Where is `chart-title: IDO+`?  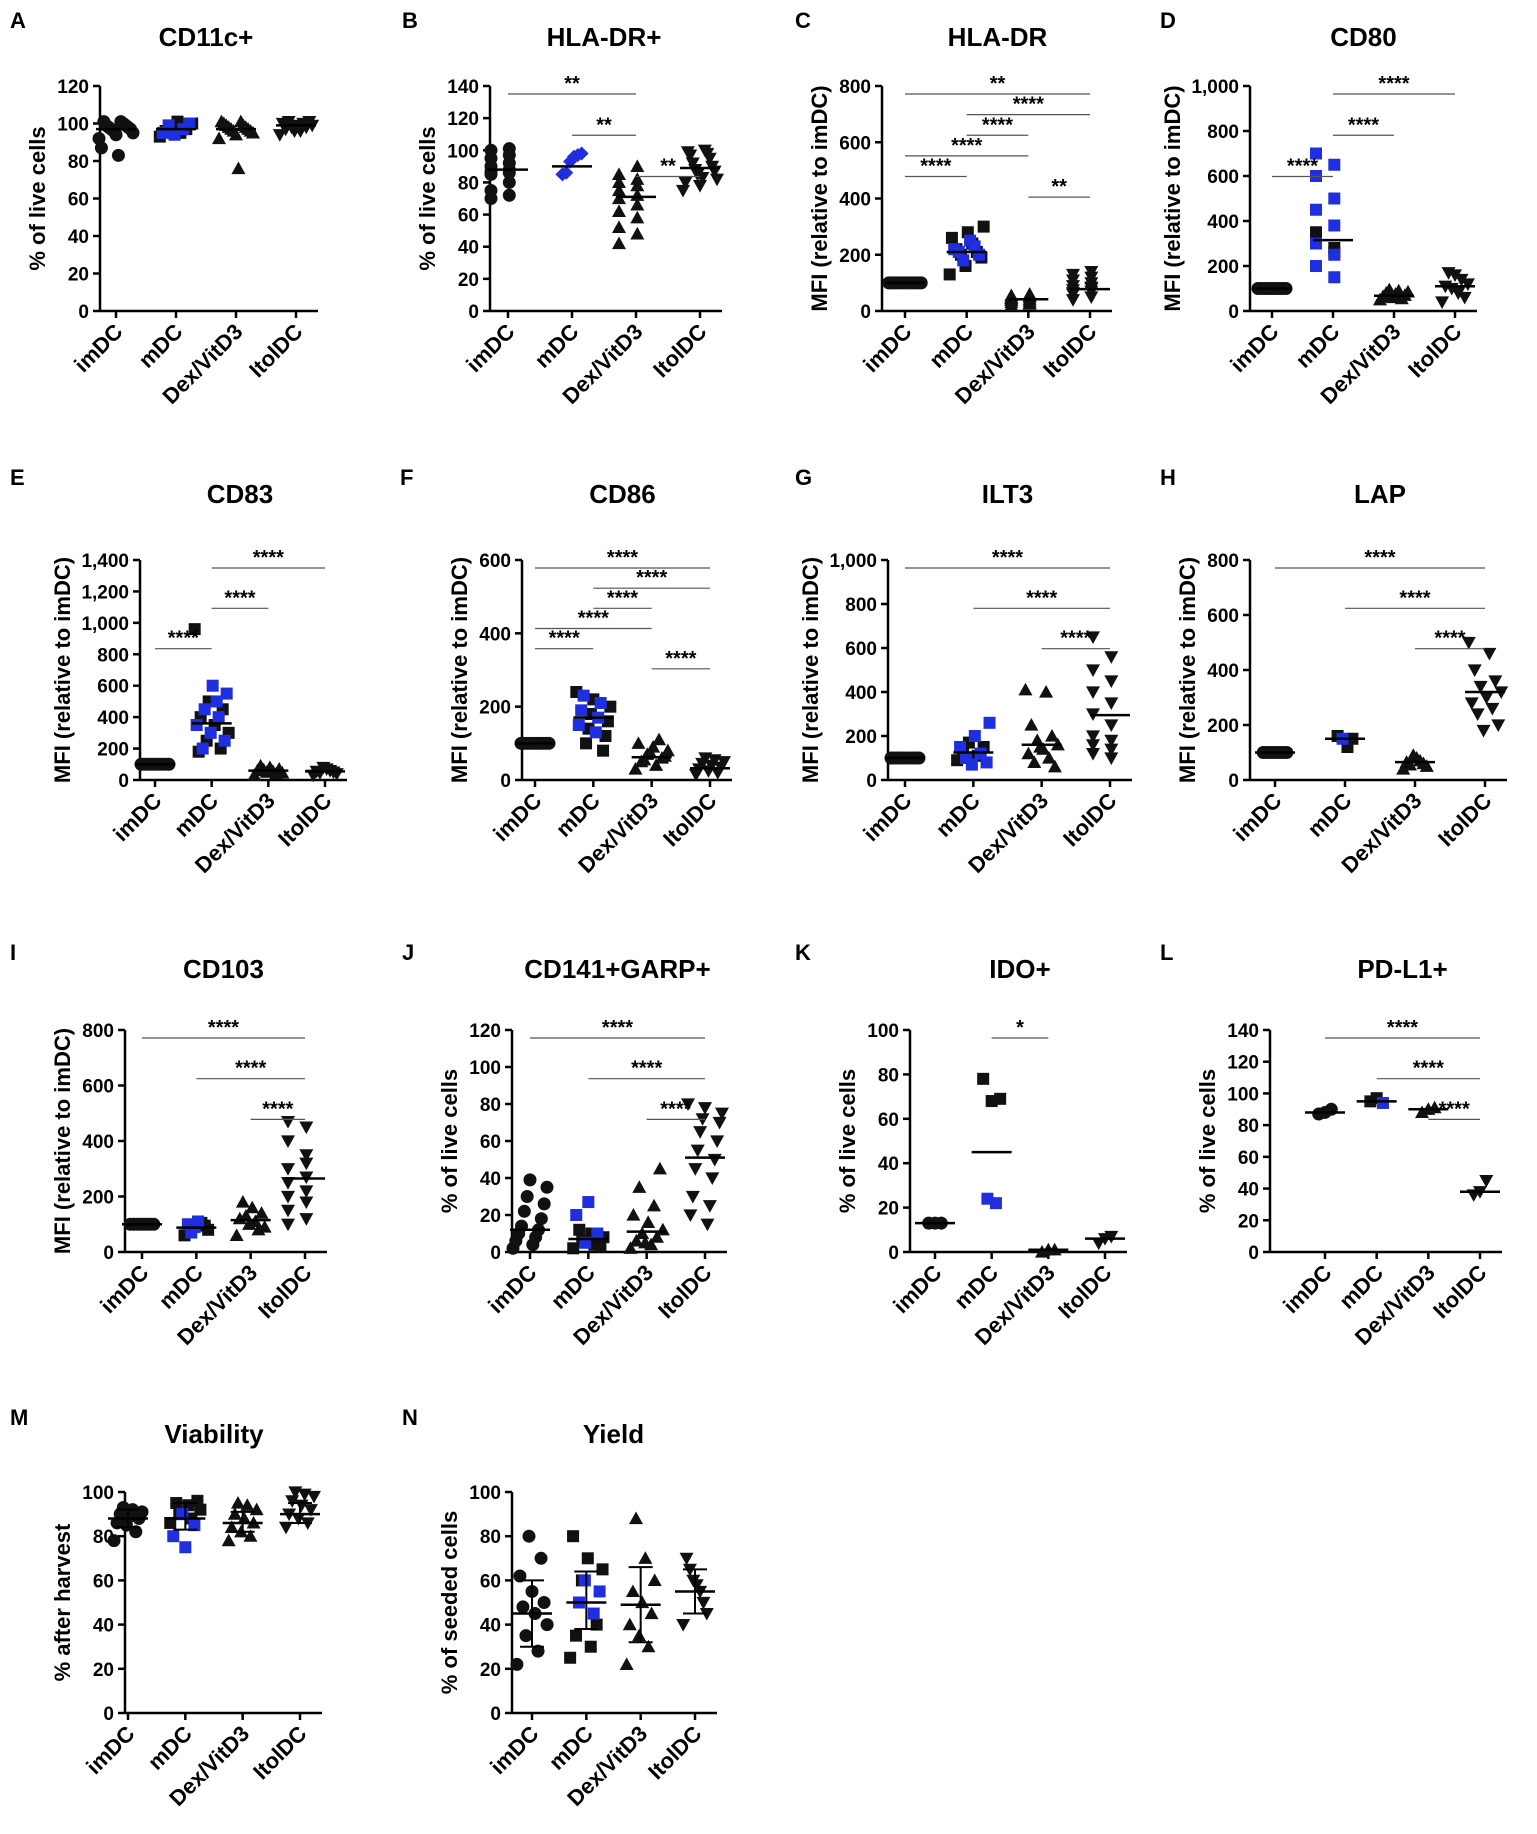
chart-title: IDO+ is located at coordinates (1019, 969).